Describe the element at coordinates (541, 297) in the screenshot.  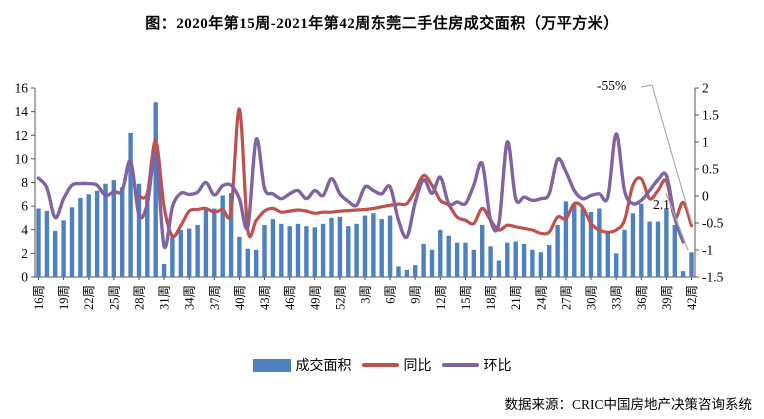
I see `svg-text: 24周` at that location.